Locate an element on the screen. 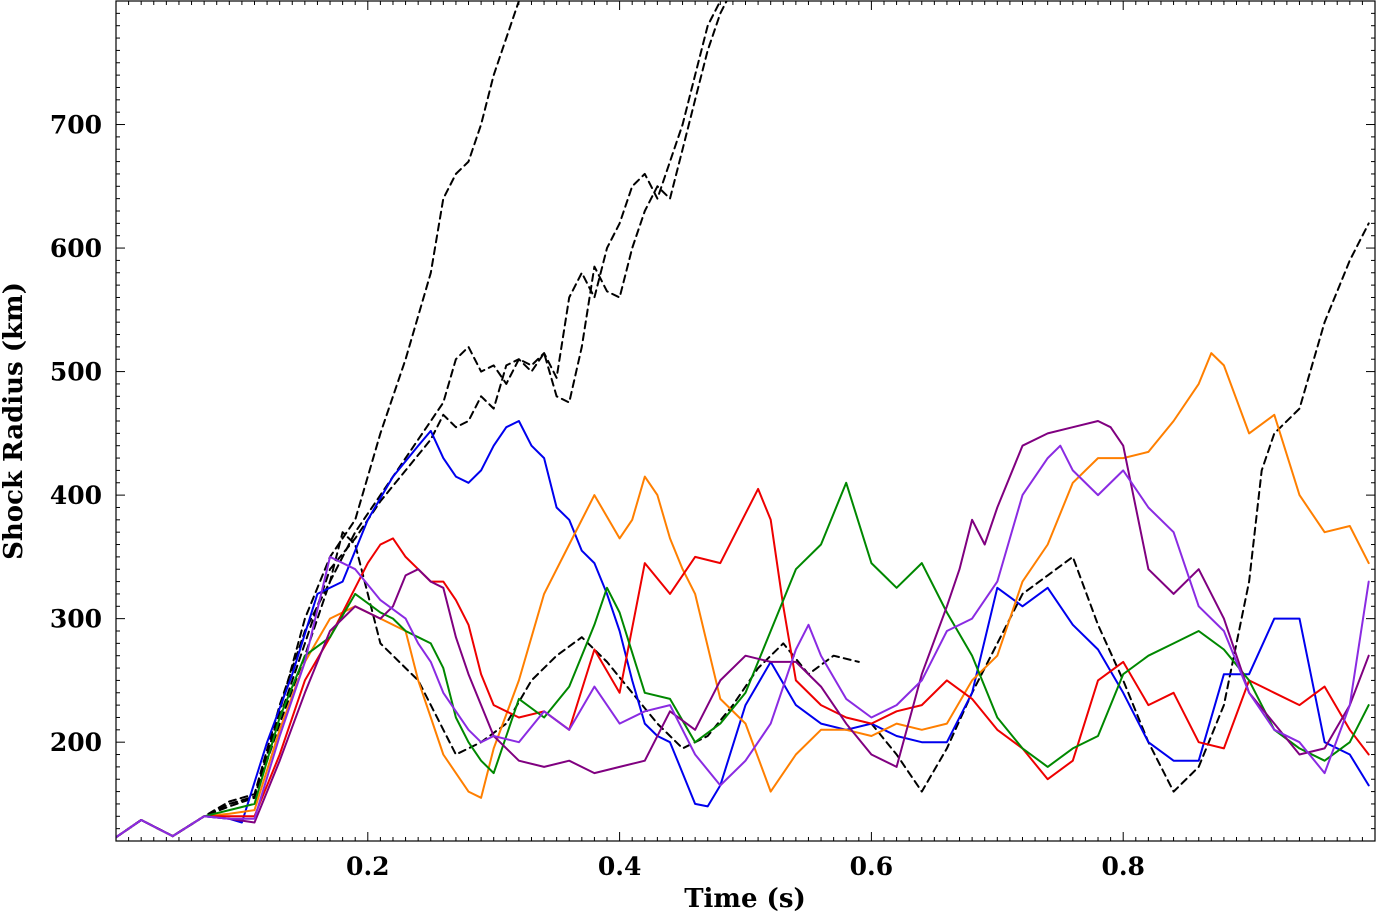  x-axis-label: Time (s) is located at coordinates (745, 898).